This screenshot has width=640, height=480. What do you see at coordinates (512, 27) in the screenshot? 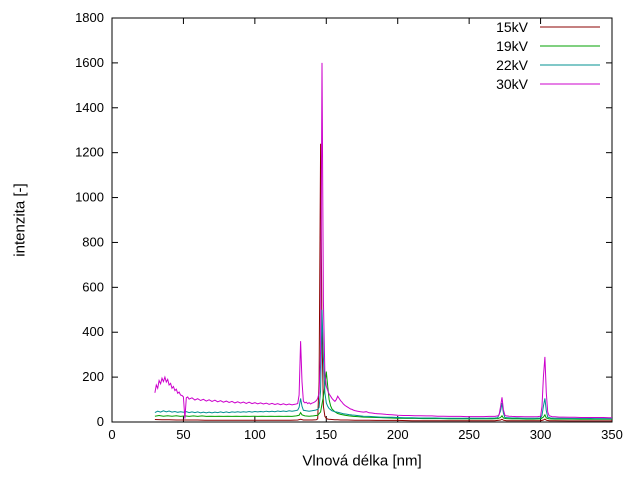
I see `legend-label-15kV: 15kV` at bounding box center [512, 27].